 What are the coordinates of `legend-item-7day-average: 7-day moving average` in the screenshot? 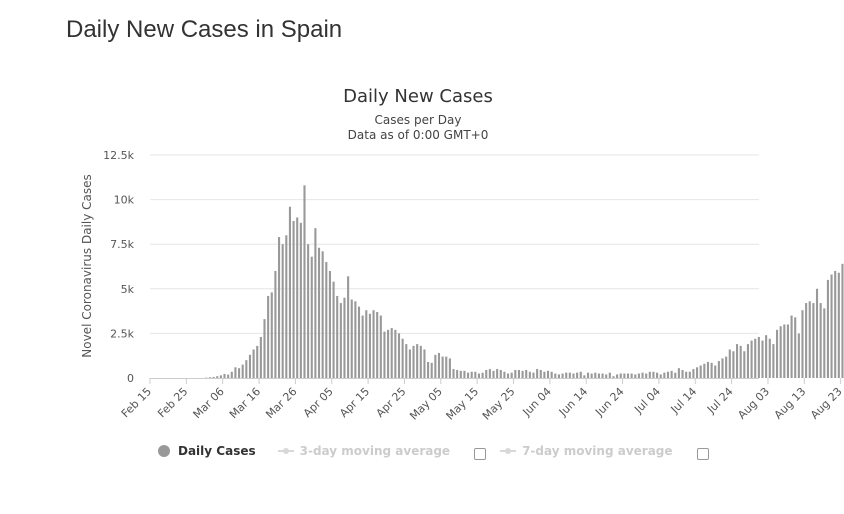 It's located at (604, 451).